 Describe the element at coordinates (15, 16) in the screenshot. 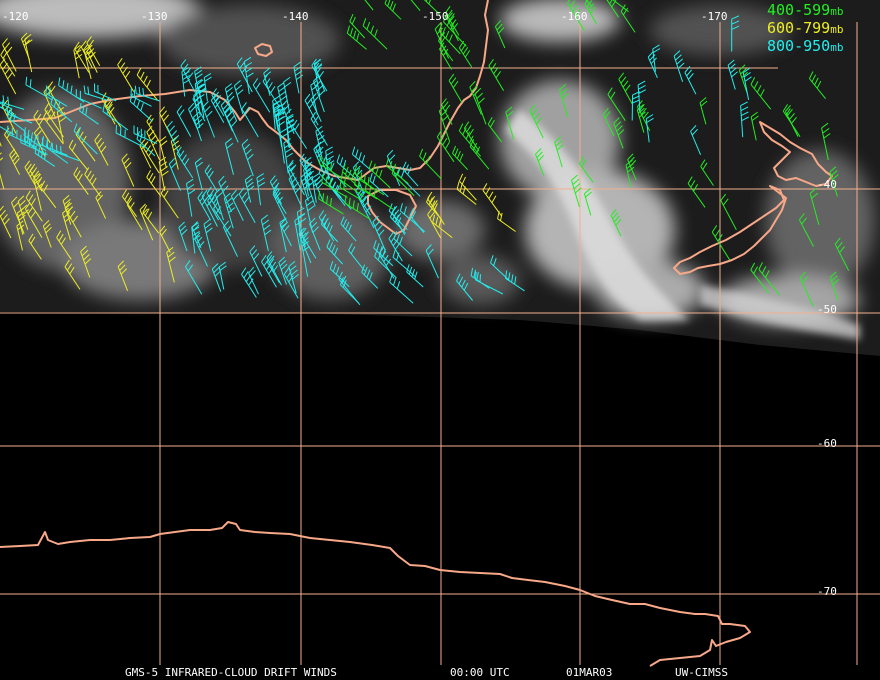

I see `lon-label: -120` at that location.